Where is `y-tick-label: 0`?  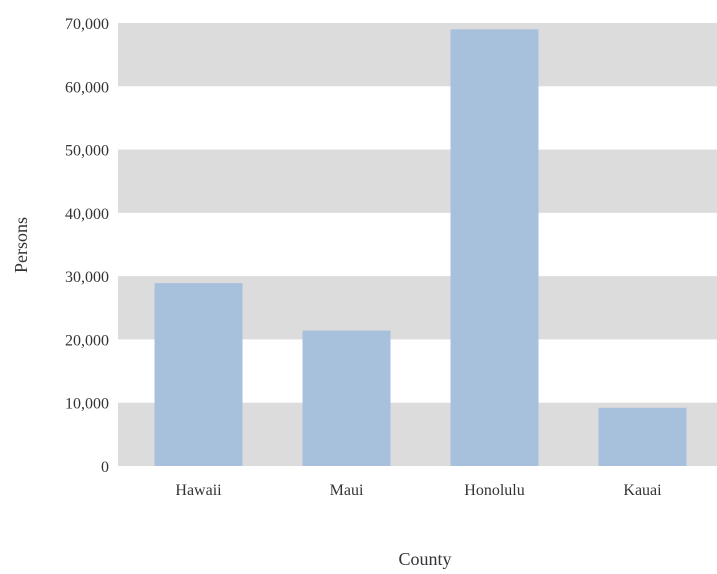 y-tick-label: 0 is located at coordinates (105, 467).